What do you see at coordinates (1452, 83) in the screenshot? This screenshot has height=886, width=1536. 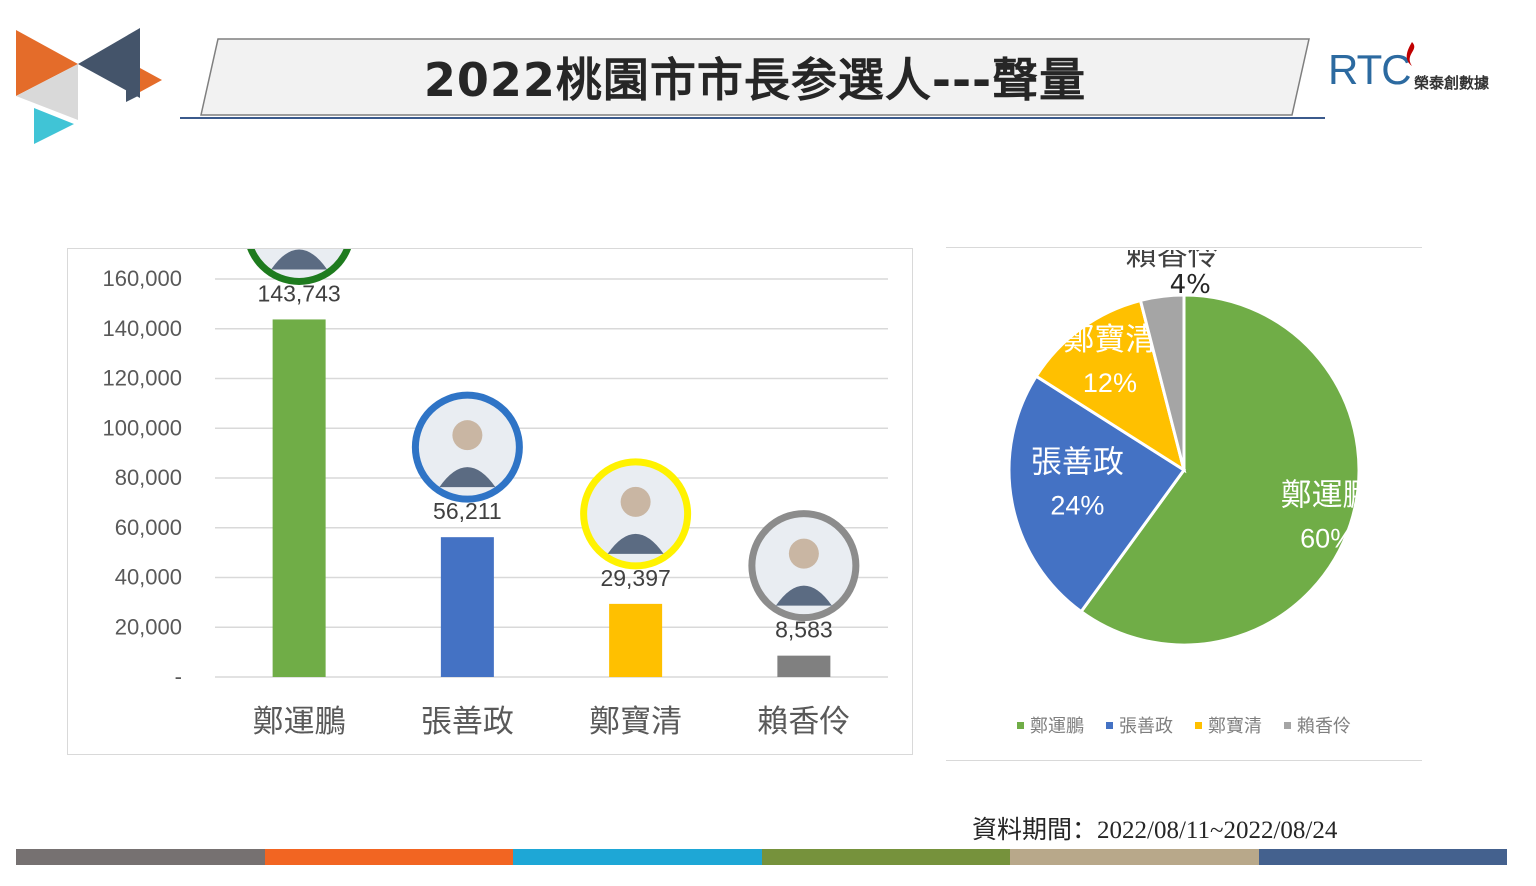 I see `brand-name: 榮泰創數據` at bounding box center [1452, 83].